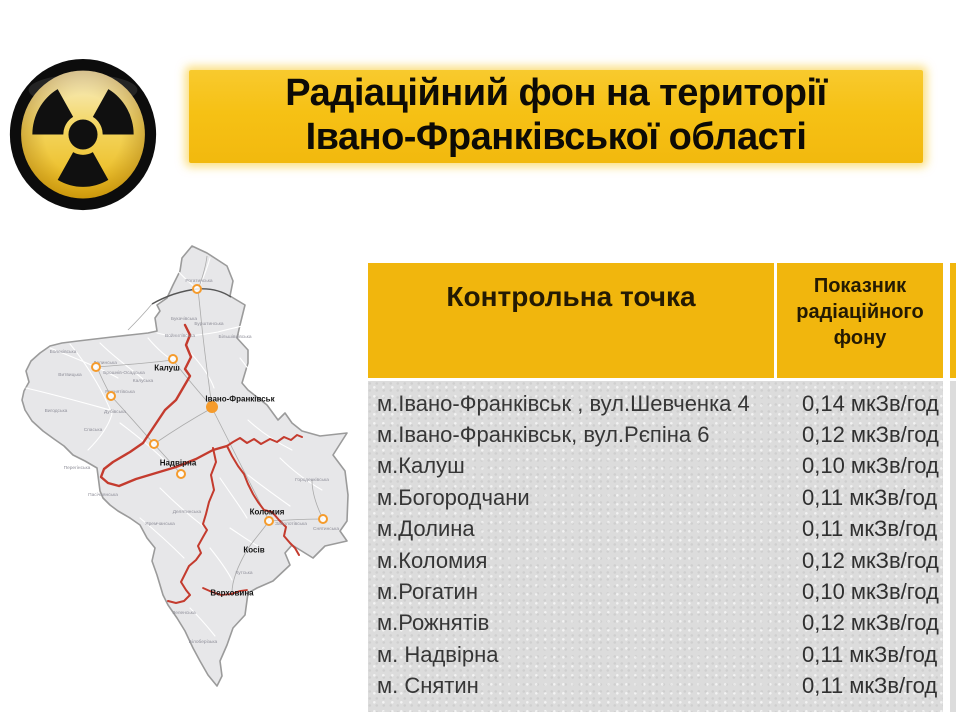 The image size is (960, 720). Describe the element at coordinates (181, 474) in the screenshot. I see `city-marker-nadvirna` at that location.